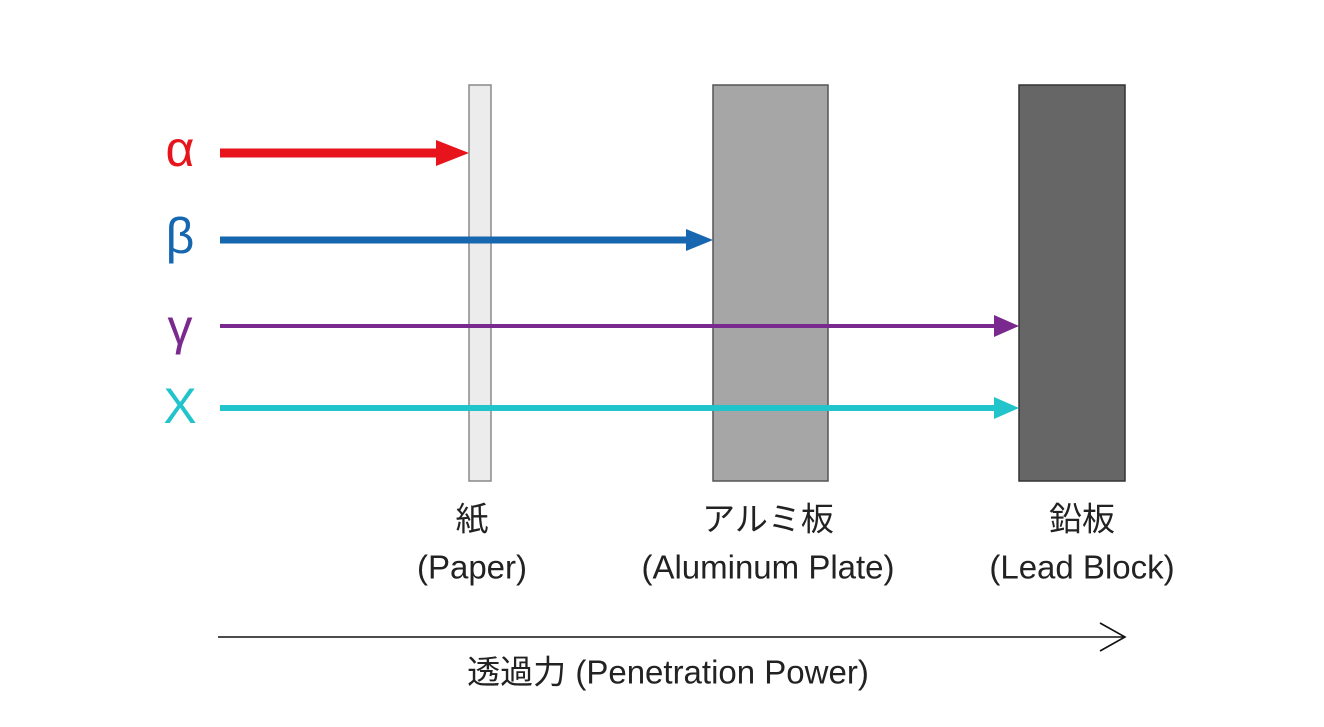 The image size is (1324, 727). I want to click on ray-symbol: X, so click(179, 406).